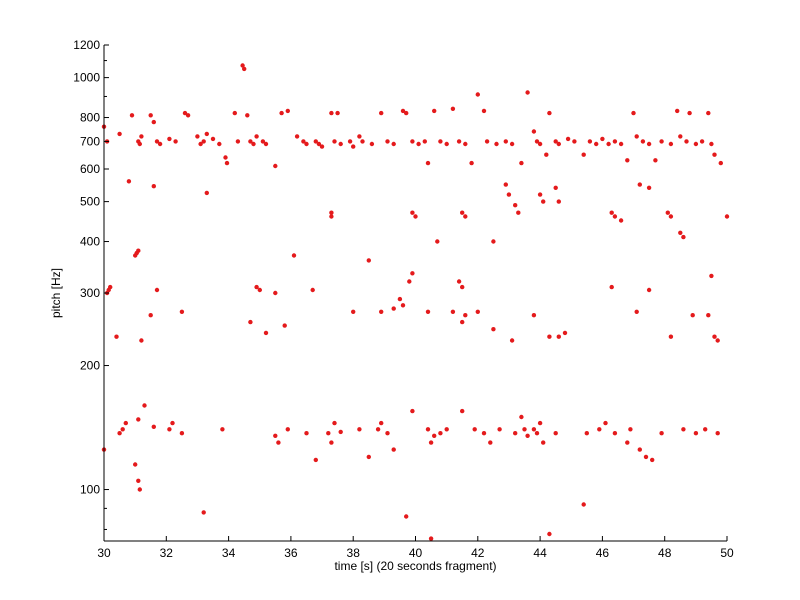 This screenshot has width=800, height=600. I want to click on x-tick-label: 46, so click(603, 553).